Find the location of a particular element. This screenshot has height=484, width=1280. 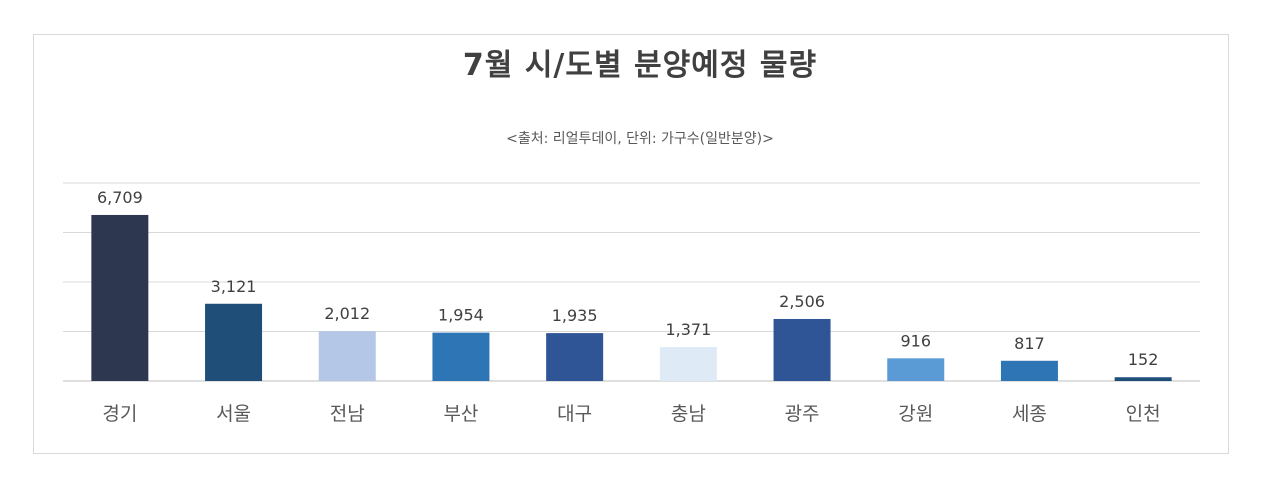

data-label-3: 2,012 is located at coordinates (347, 313).